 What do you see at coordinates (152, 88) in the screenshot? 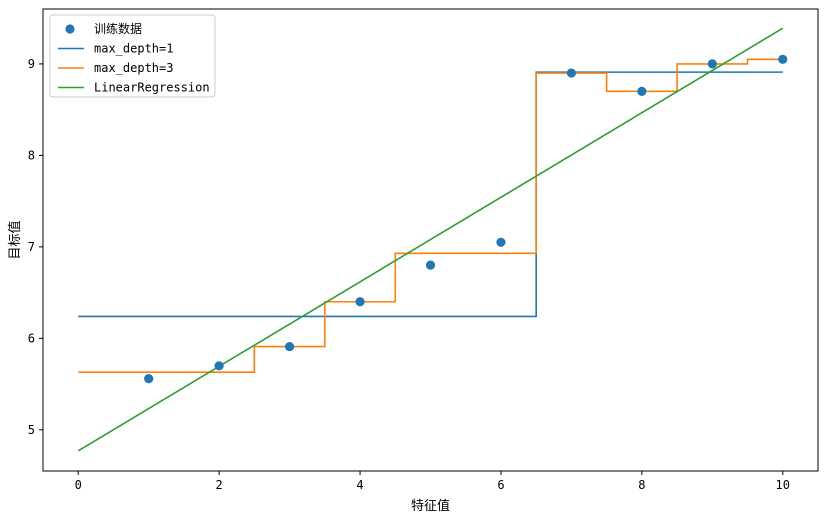
I see `legend-label: LinearRegression` at bounding box center [152, 88].